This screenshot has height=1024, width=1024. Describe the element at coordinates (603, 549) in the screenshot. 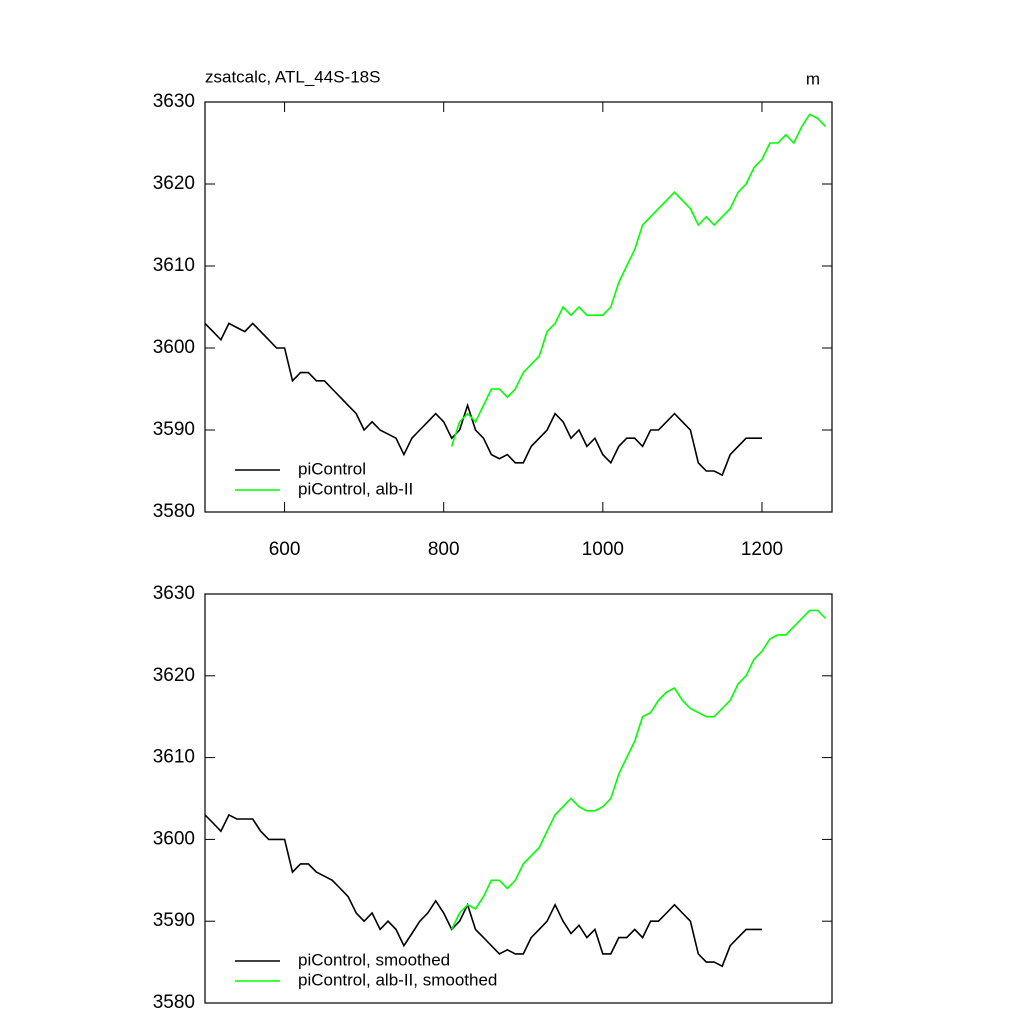

I see `x-tick-label: 1000` at that location.